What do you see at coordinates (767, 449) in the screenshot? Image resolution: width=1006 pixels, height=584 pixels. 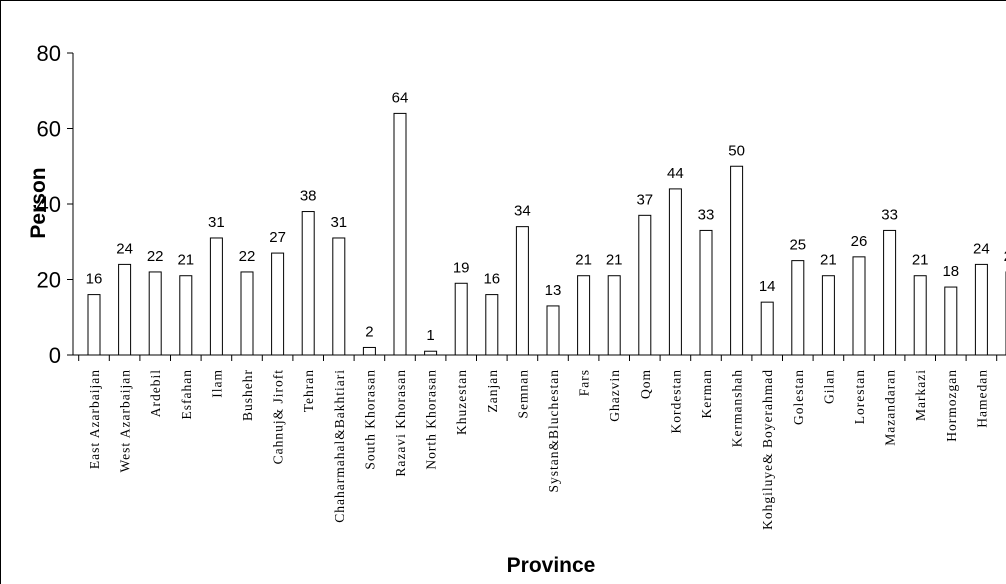 I see `category-label: Kohgiluye& Boyerahmad` at bounding box center [767, 449].